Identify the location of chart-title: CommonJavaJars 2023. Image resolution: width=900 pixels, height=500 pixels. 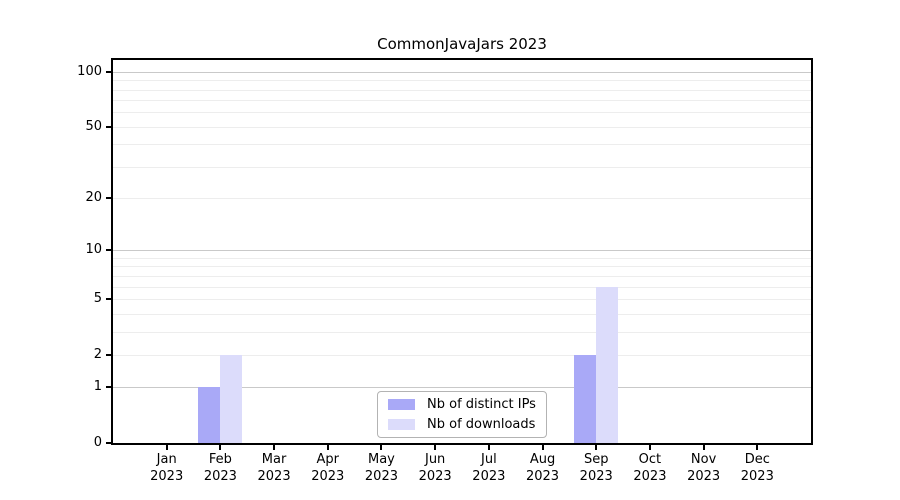
(462, 44).